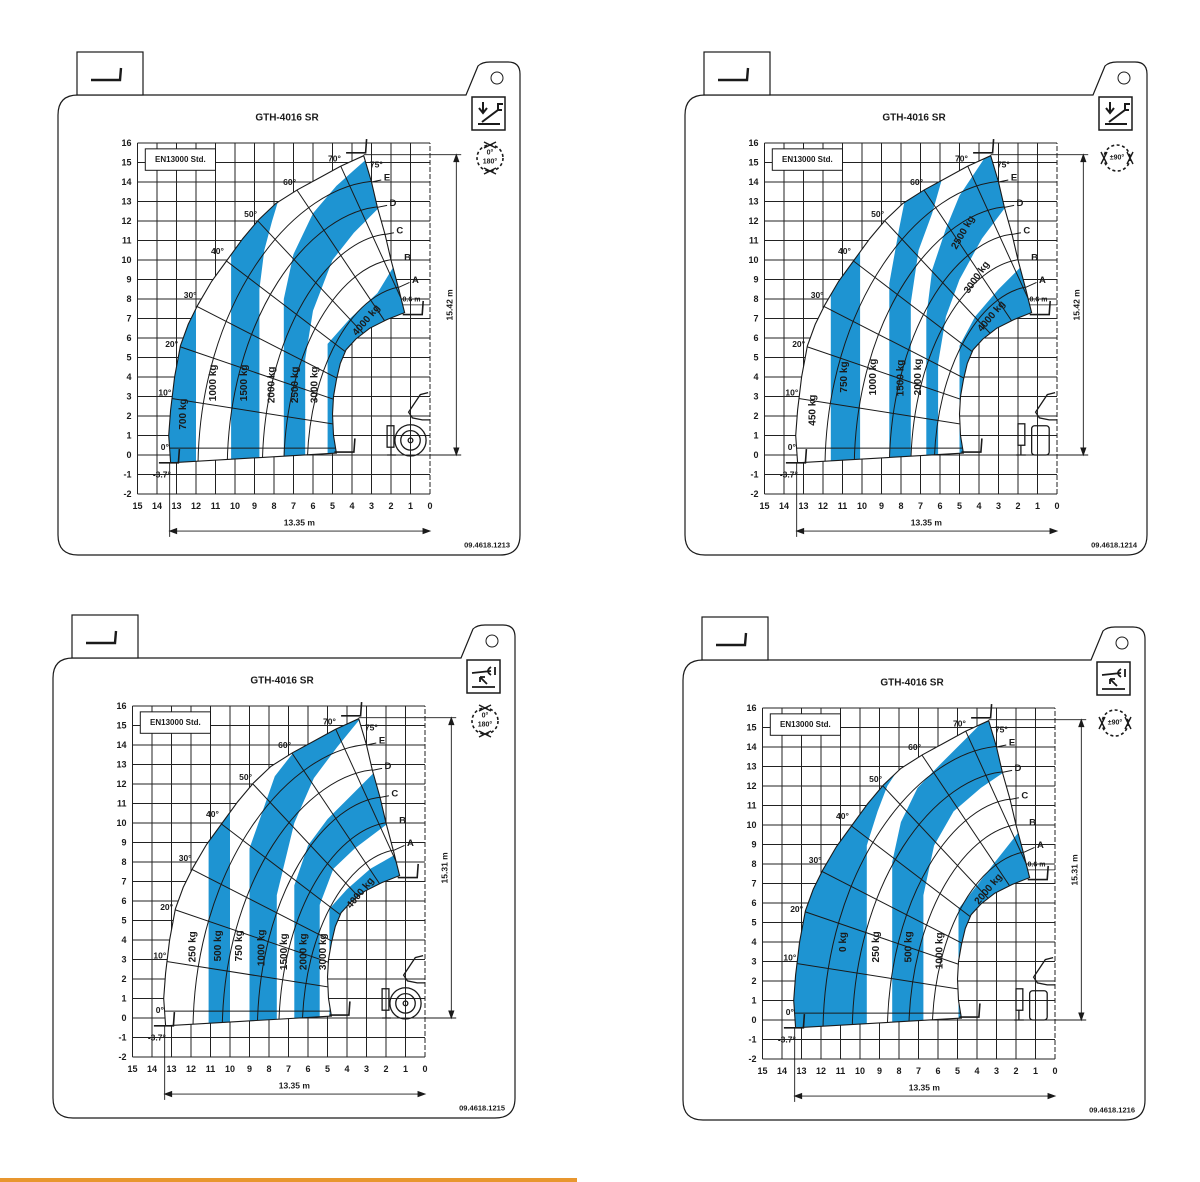  What do you see at coordinates (485, 725) in the screenshot?
I see `rotation-label: 180°` at bounding box center [485, 725].